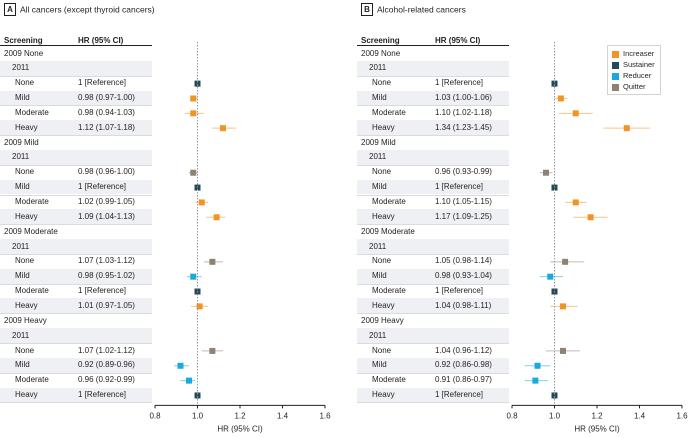 The image size is (693, 438). Describe the element at coordinates (639, 53) in the screenshot. I see `legend-label: Increaser` at that location.